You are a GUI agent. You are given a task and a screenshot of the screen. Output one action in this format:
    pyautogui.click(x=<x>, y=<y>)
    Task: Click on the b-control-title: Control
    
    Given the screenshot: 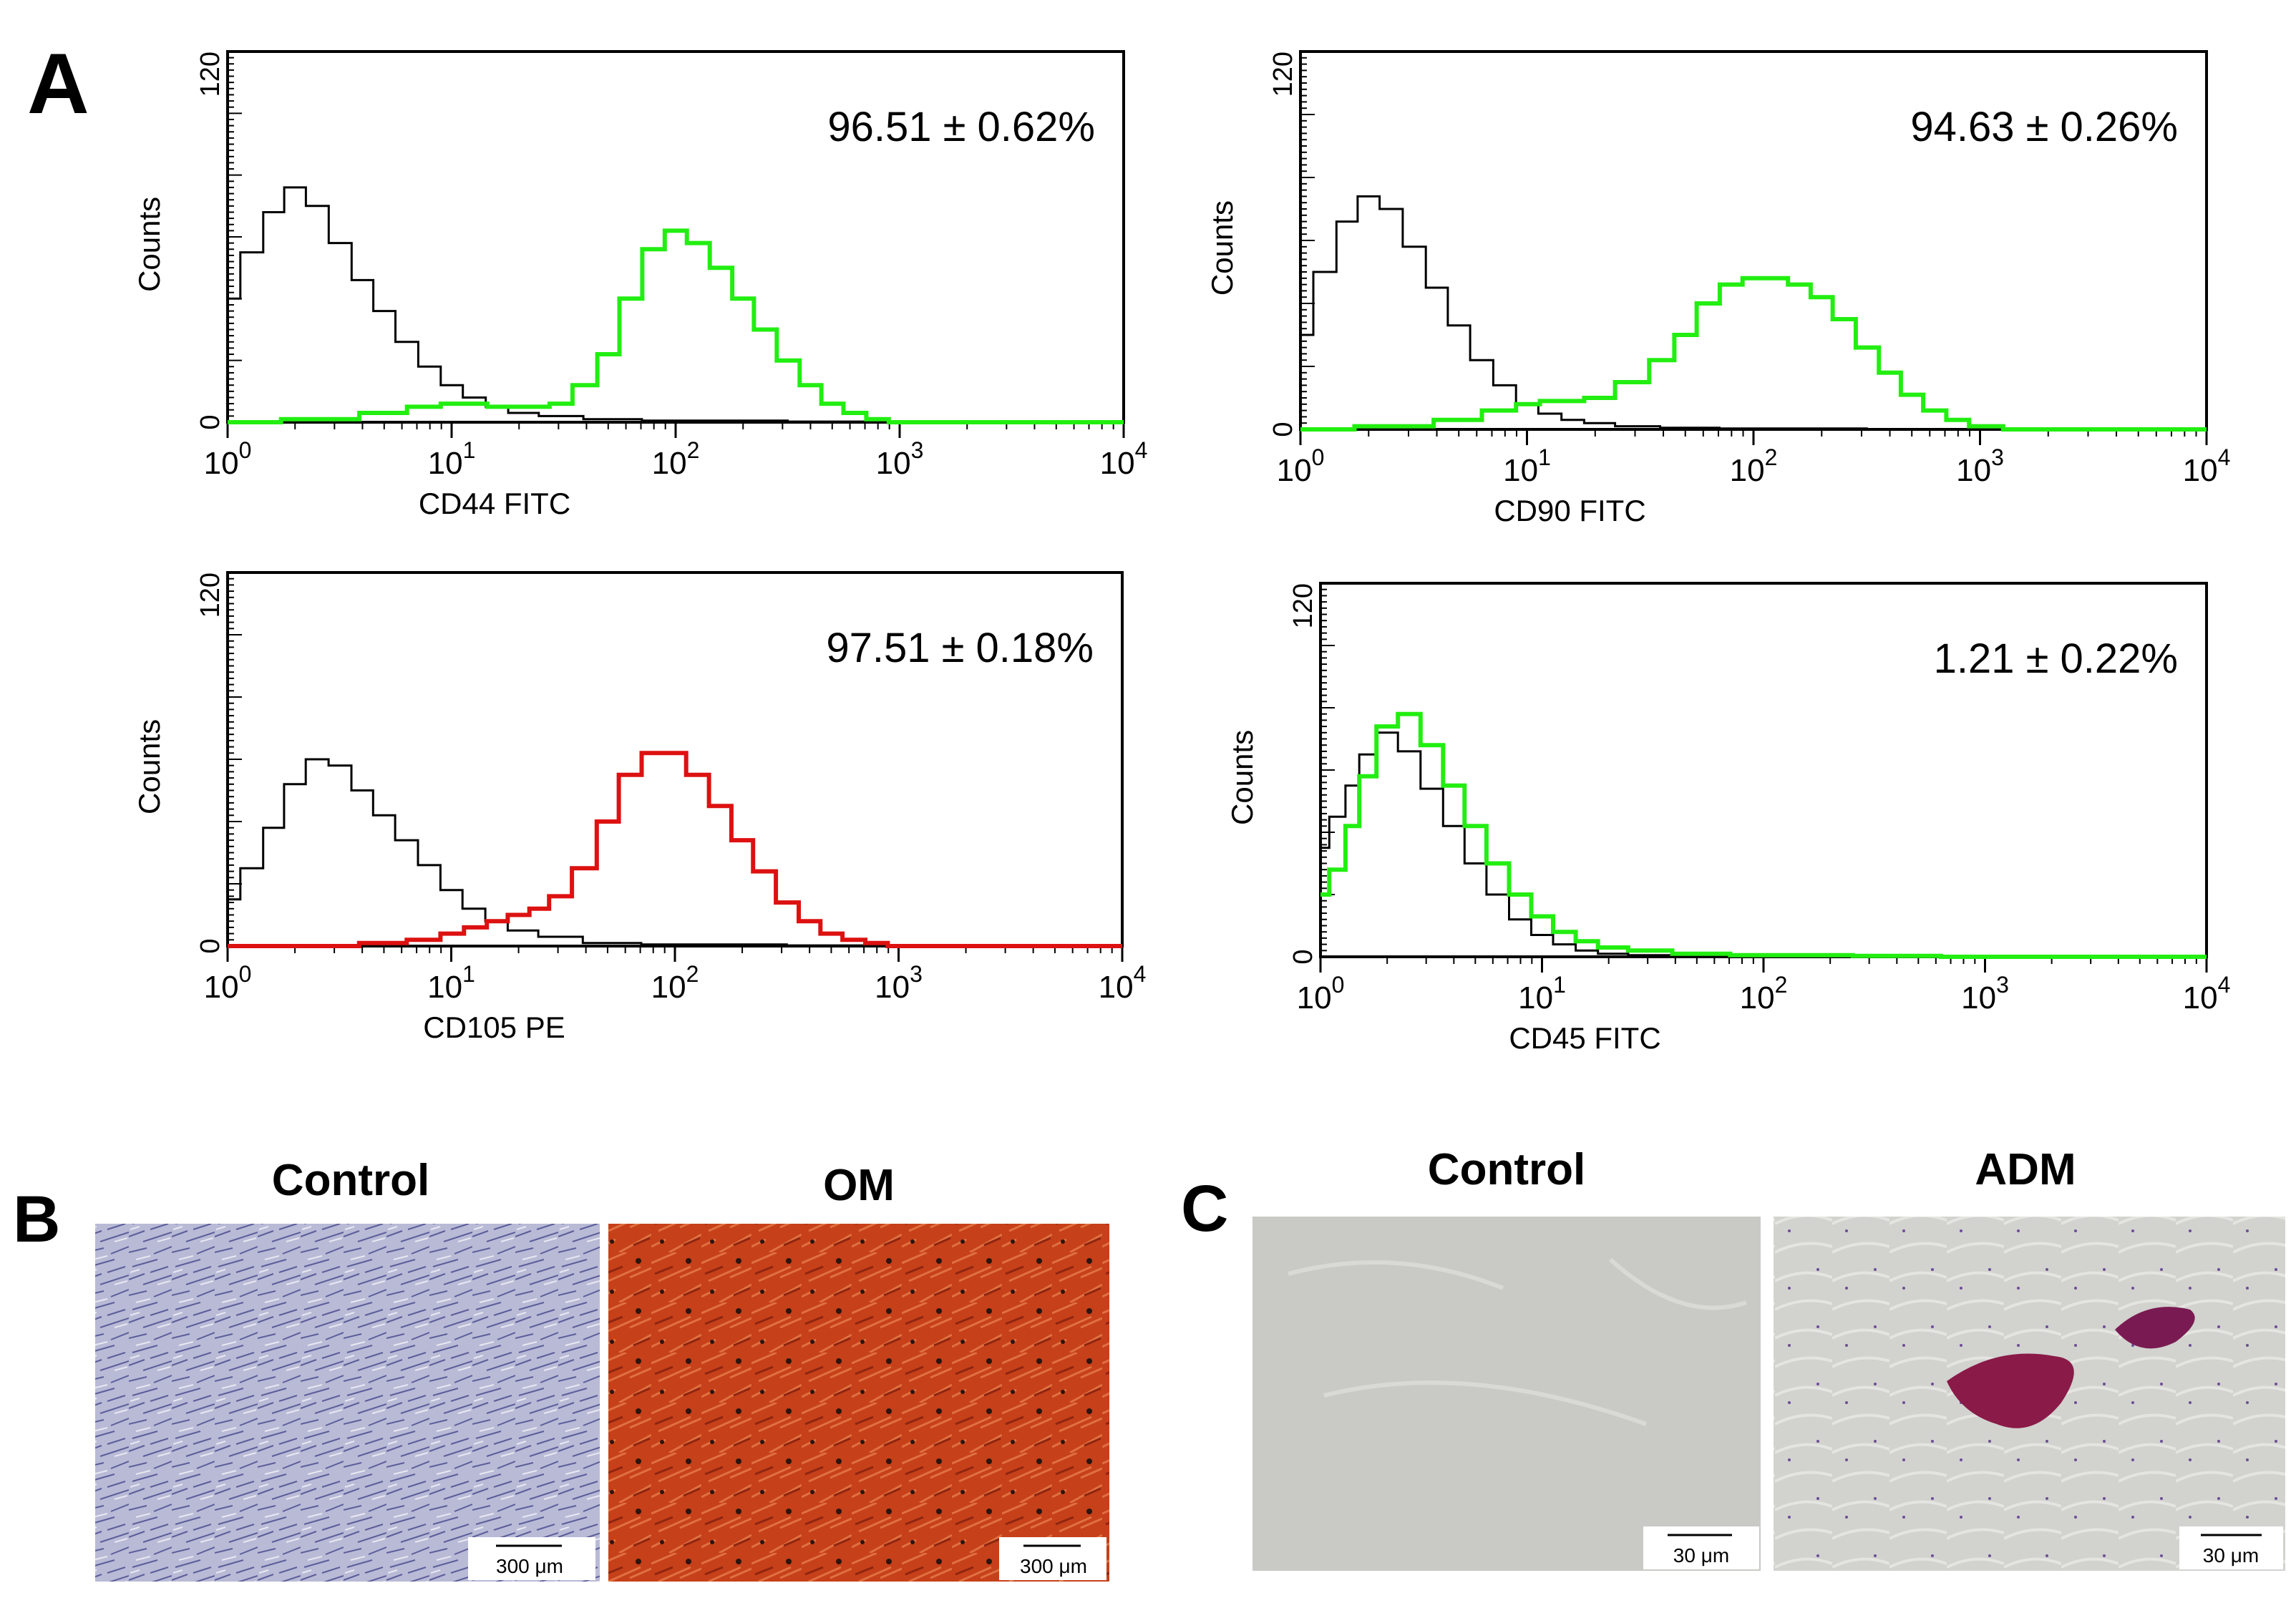 What is the action you would take?
    pyautogui.click(x=351, y=1181)
    